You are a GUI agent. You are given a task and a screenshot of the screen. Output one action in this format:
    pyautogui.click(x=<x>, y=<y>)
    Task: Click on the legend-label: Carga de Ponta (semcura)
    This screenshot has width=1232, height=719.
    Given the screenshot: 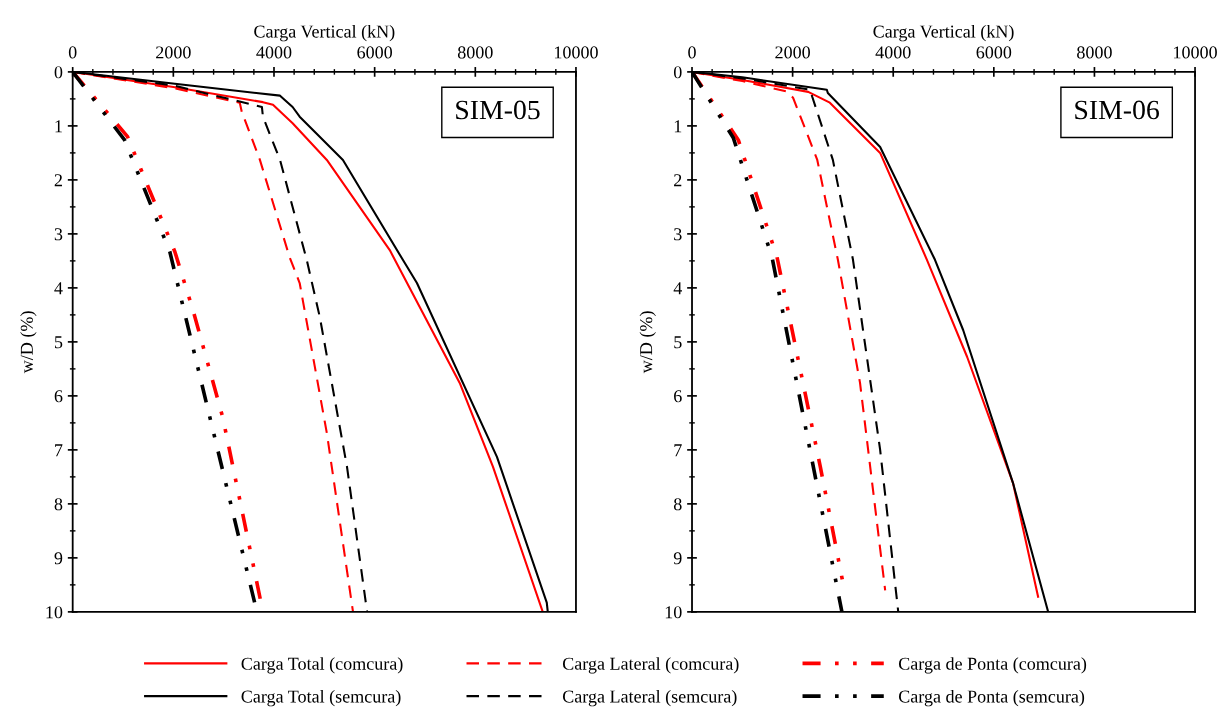 What is the action you would take?
    pyautogui.click(x=991, y=698)
    